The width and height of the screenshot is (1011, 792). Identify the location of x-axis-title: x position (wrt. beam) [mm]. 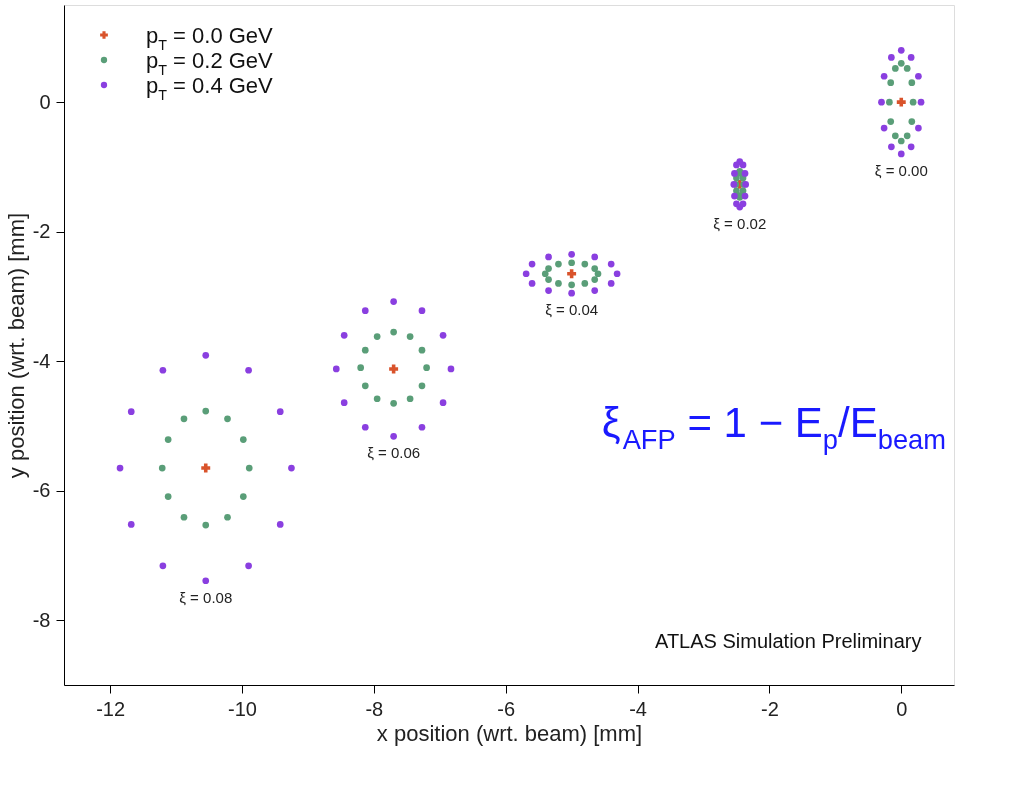
(509, 733).